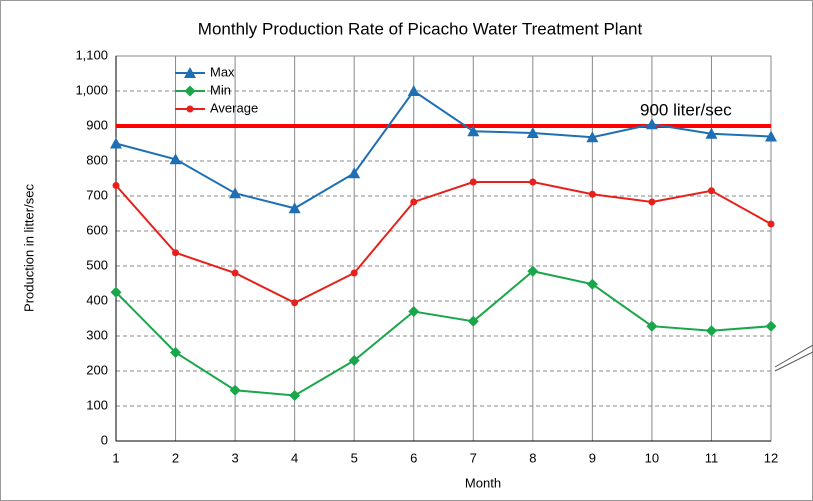  I want to click on x-tick-label: 4, so click(294, 457).